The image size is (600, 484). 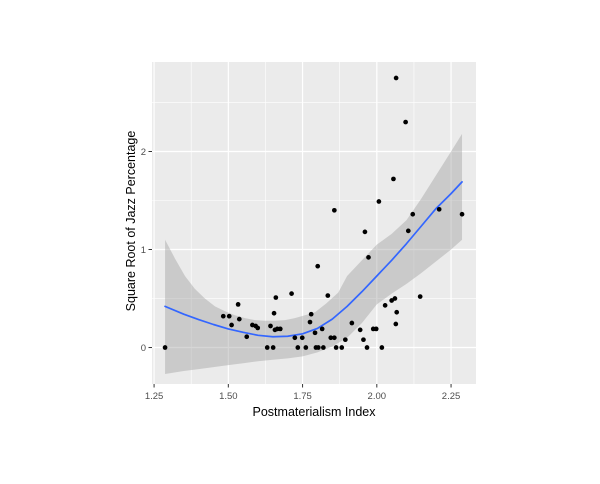 What do you see at coordinates (130, 221) in the screenshot?
I see `y-axis-title: Square Root of Jazz Percentage` at bounding box center [130, 221].